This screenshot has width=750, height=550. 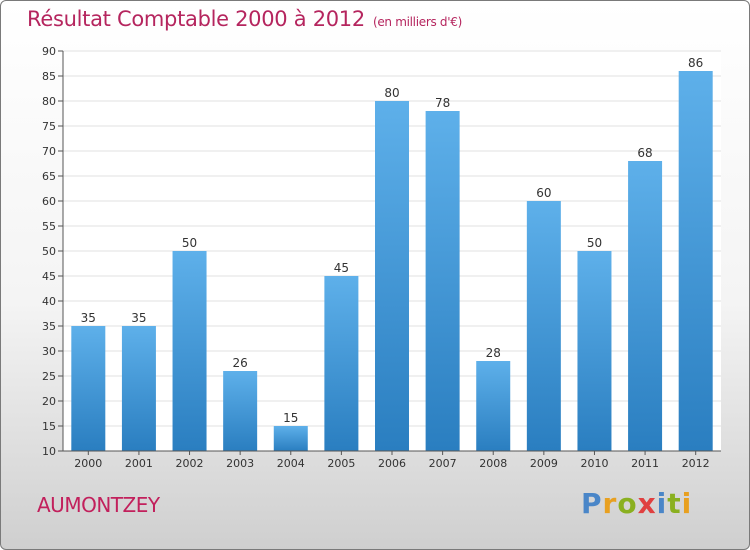 I want to click on y-tick-label-60: 60, so click(x=49, y=201).